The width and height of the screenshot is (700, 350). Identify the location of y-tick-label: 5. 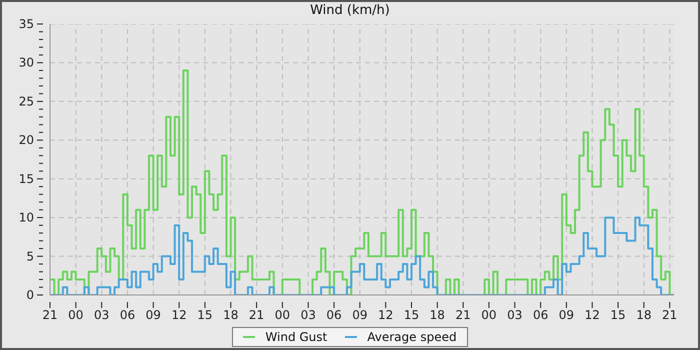
(30, 256).